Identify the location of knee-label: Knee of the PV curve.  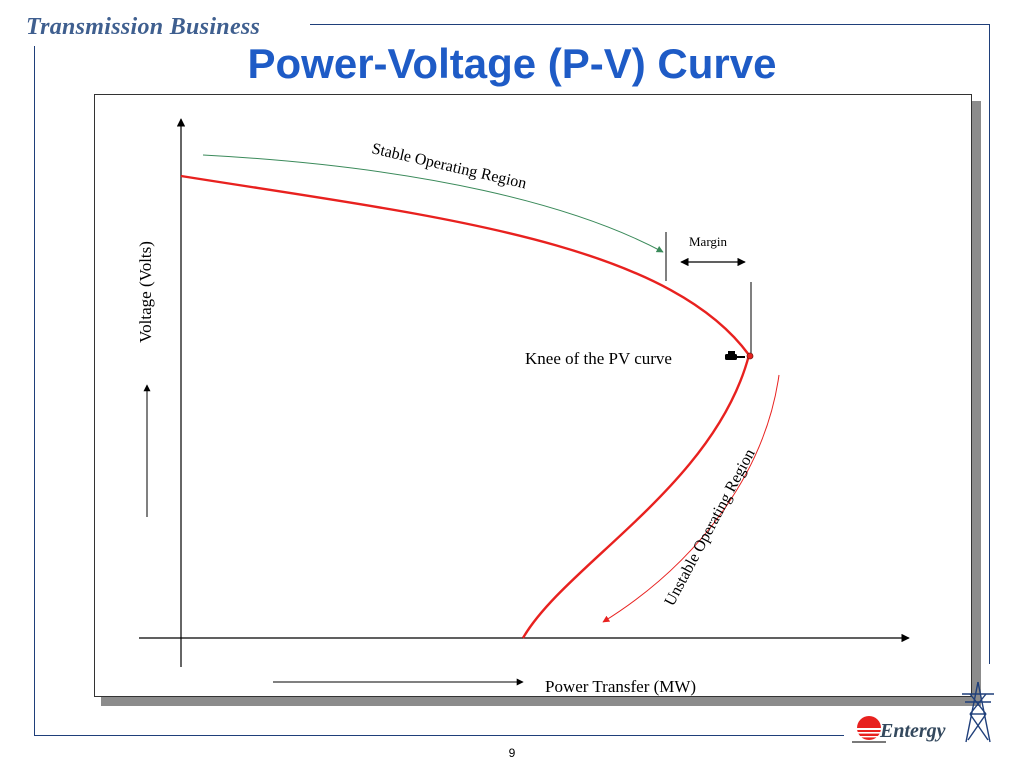
(598, 358).